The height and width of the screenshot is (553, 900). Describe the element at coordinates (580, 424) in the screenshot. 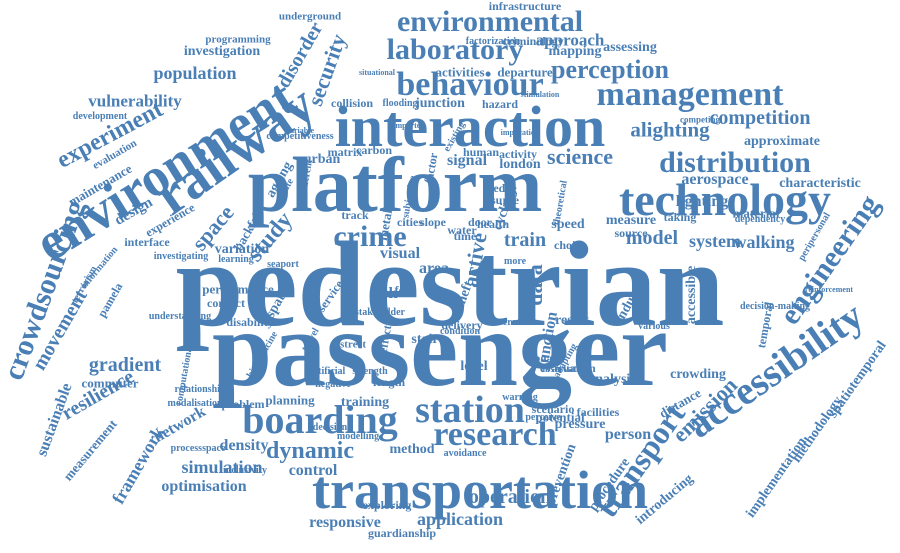

I see `cloud-word: pressure` at that location.